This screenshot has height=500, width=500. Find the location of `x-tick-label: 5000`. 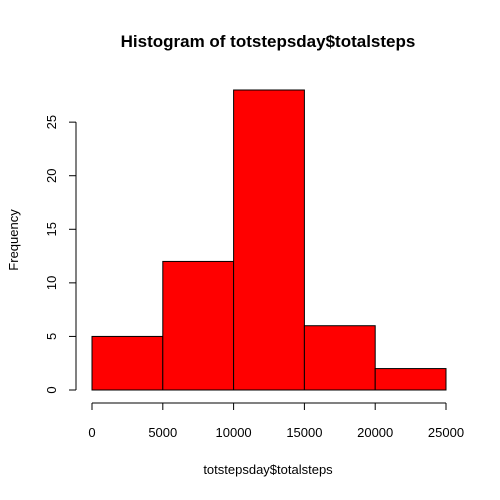

x-tick-label: 5000 is located at coordinates (162, 432).